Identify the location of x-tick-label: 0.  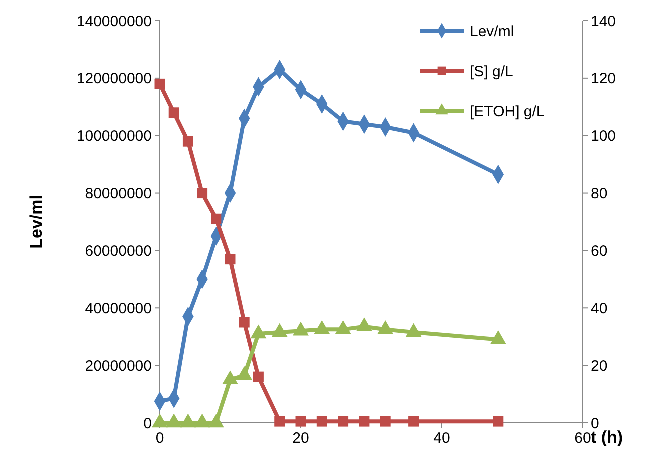
(160, 438).